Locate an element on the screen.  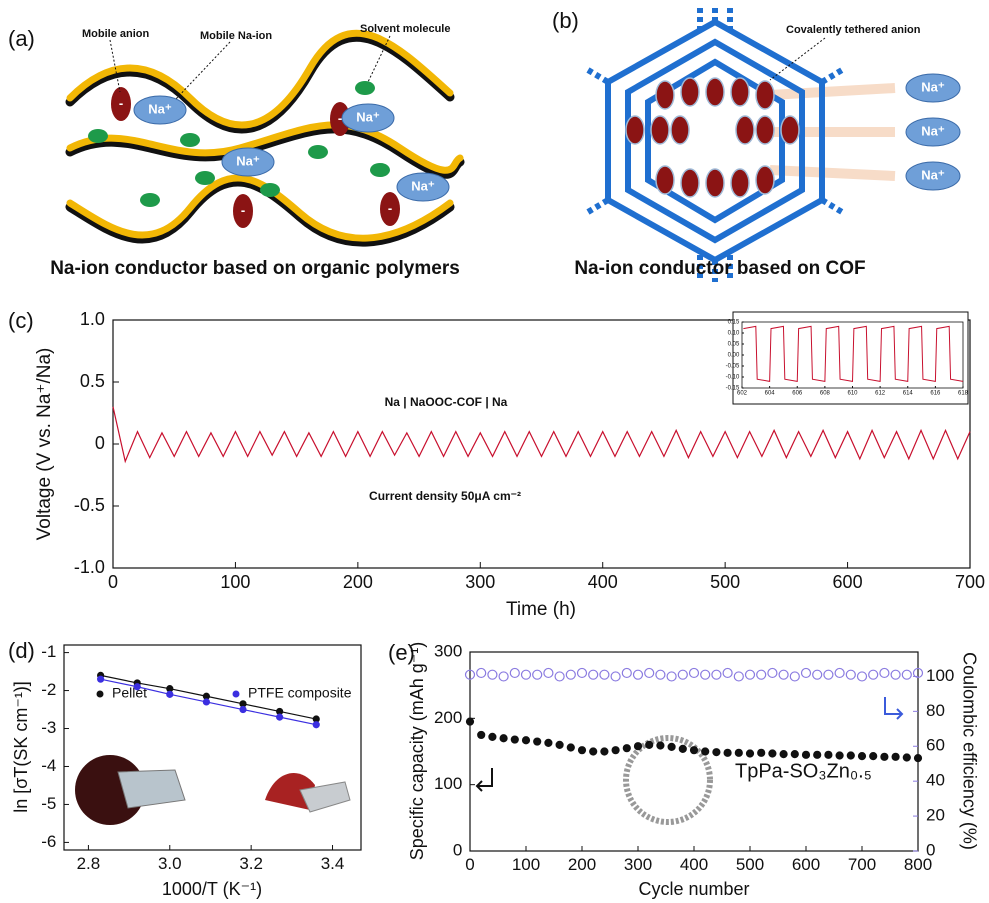
x-tick-label: 612 is located at coordinates (880, 394).